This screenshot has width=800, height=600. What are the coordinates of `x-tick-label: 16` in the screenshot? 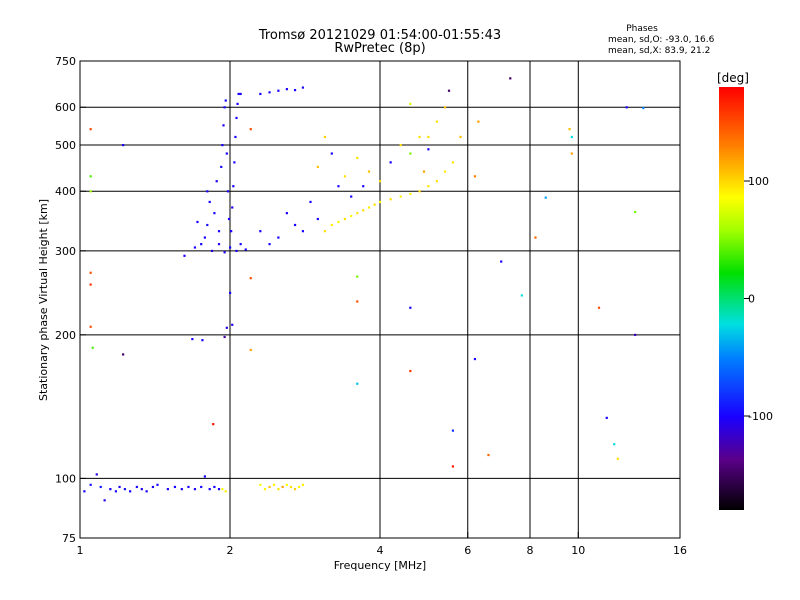 It's located at (680, 550).